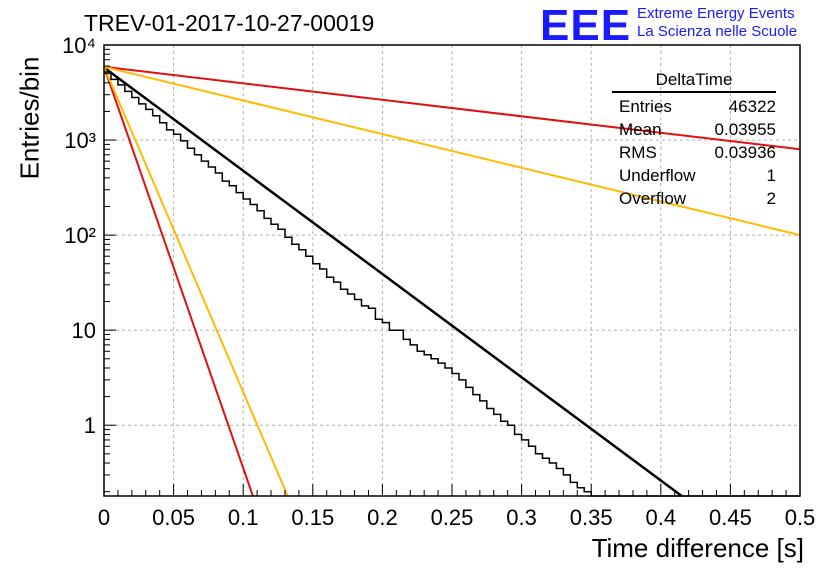 This screenshot has height=572, width=836. What do you see at coordinates (229, 23) in the screenshot?
I see `chart-title: TREV-01-2017-10-27-00019` at bounding box center [229, 23].